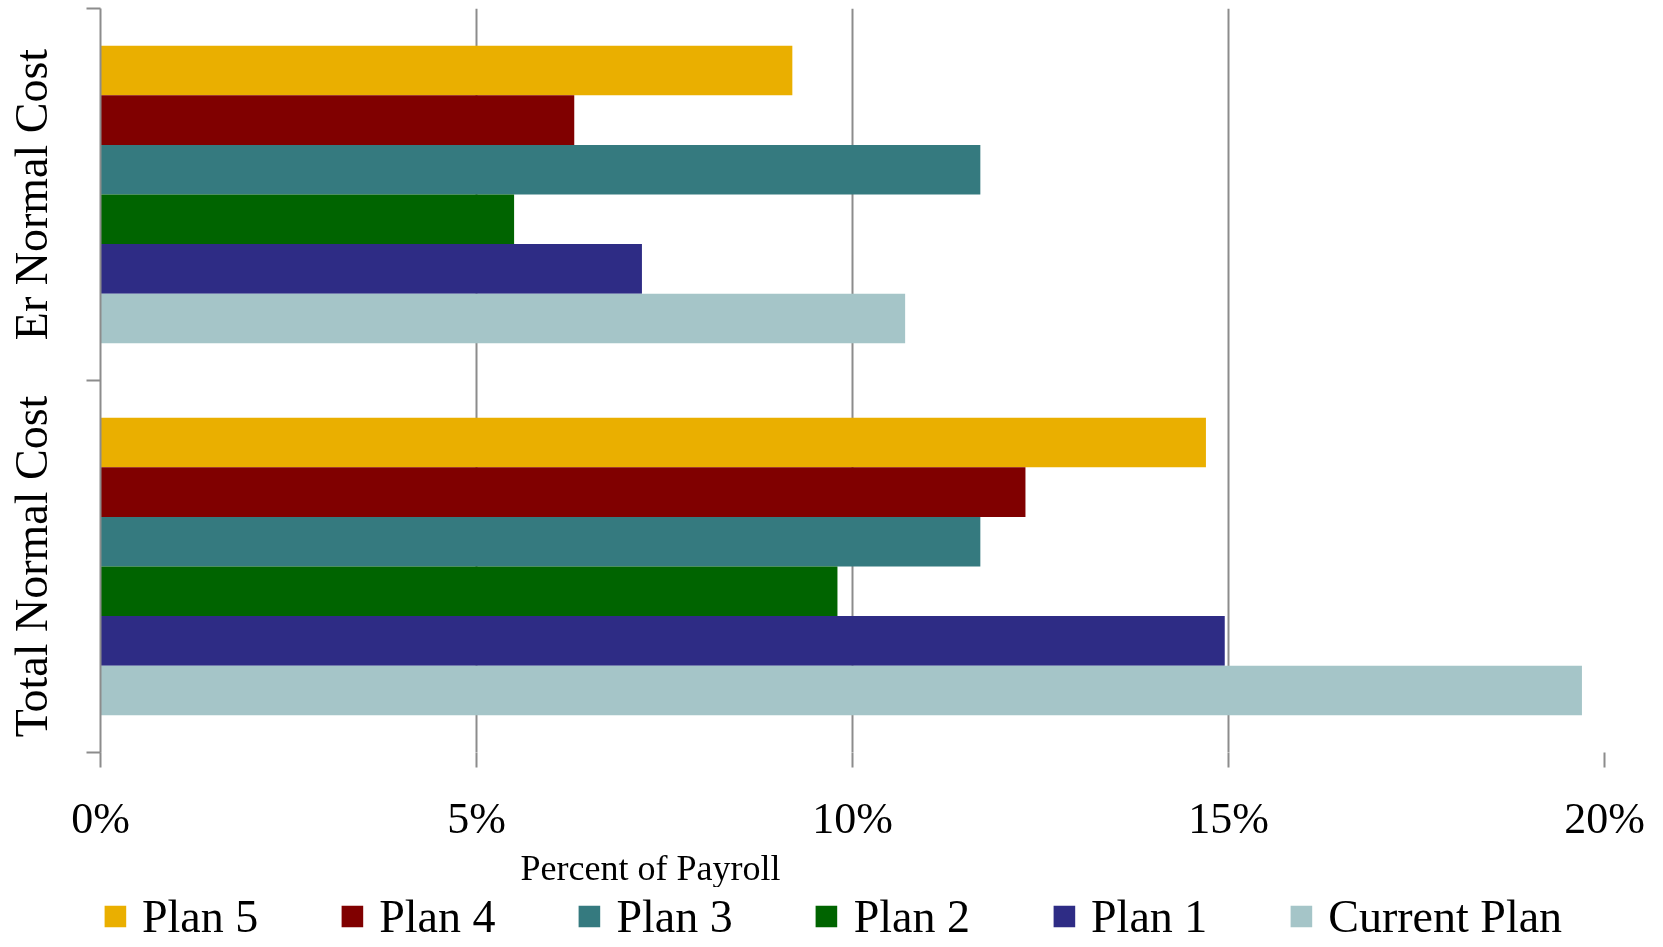 This screenshot has width=1663, height=947. Describe the element at coordinates (1149, 916) in the screenshot. I see `legend-label: Plan 1` at that location.